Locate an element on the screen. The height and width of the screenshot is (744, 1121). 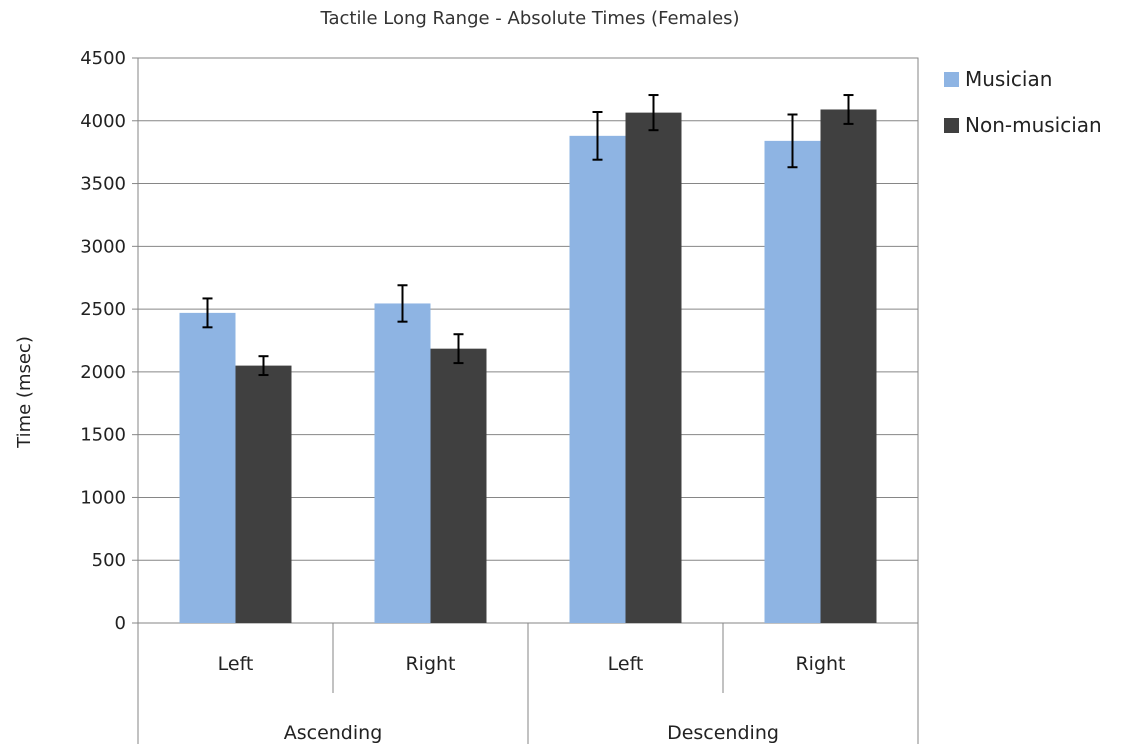
legend: Musician Non-musician is located at coordinates (1023, 102).